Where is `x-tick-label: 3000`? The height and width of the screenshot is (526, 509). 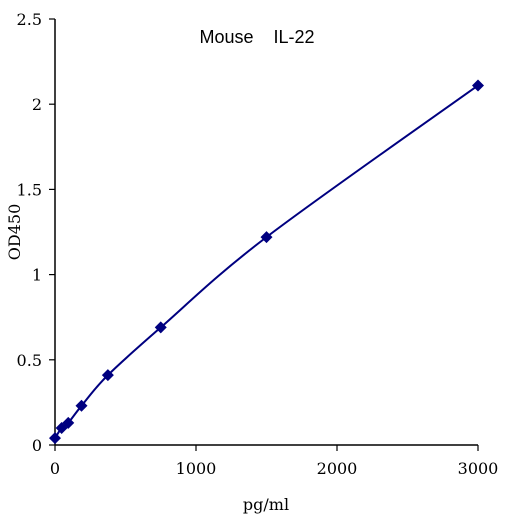 x-tick-label: 3000 is located at coordinates (478, 468).